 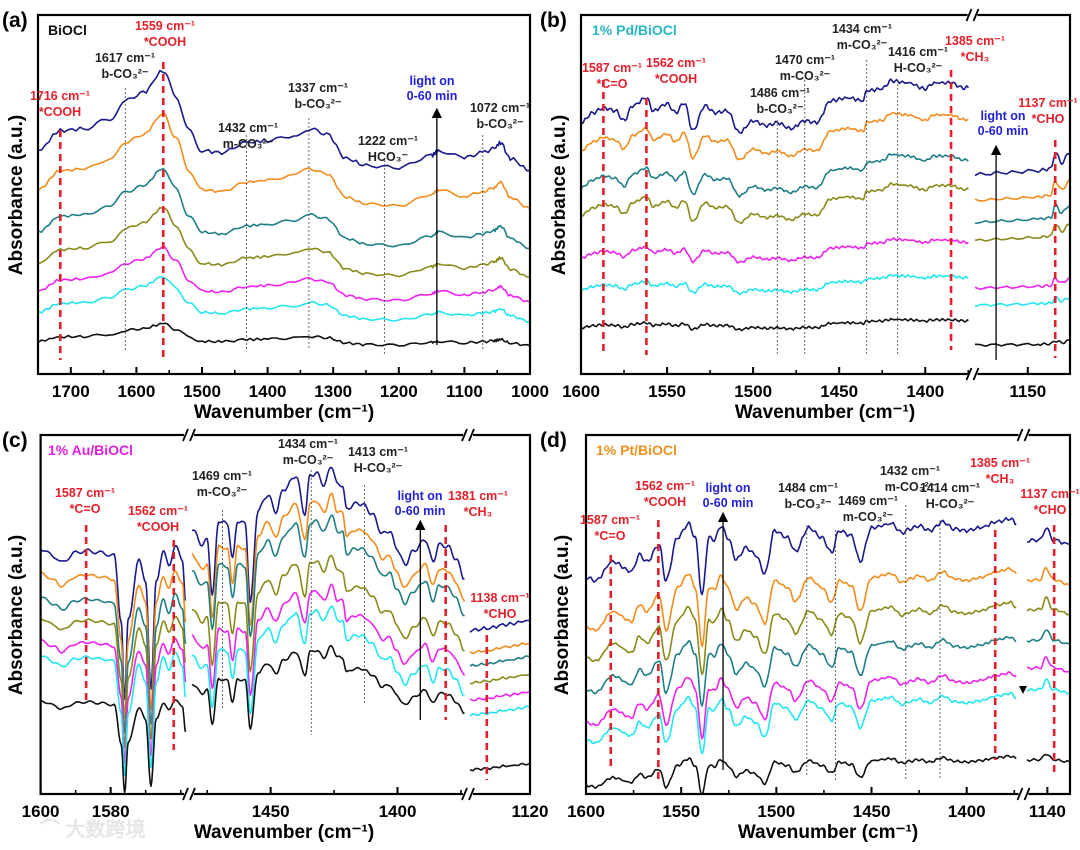 What do you see at coordinates (388, 157) in the screenshot?
I see `peak-label: HCO₃⁻` at bounding box center [388, 157].